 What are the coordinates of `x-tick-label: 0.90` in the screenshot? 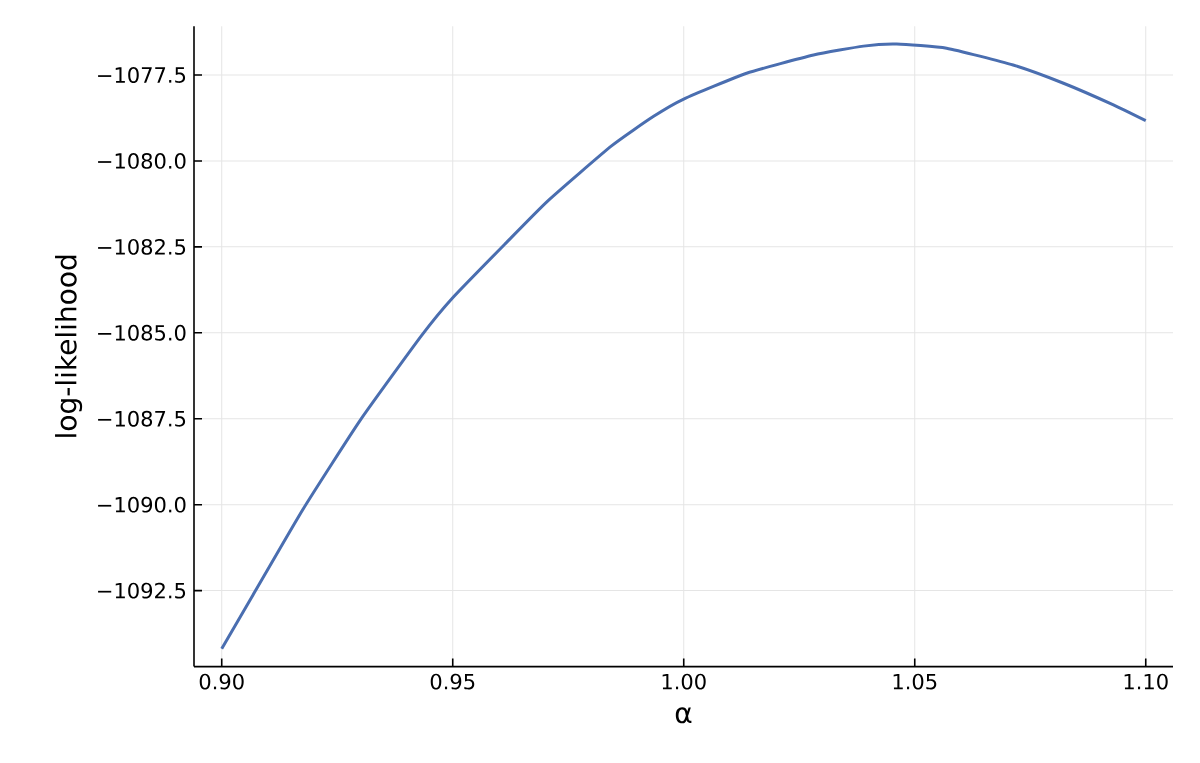 It's located at (221, 681).